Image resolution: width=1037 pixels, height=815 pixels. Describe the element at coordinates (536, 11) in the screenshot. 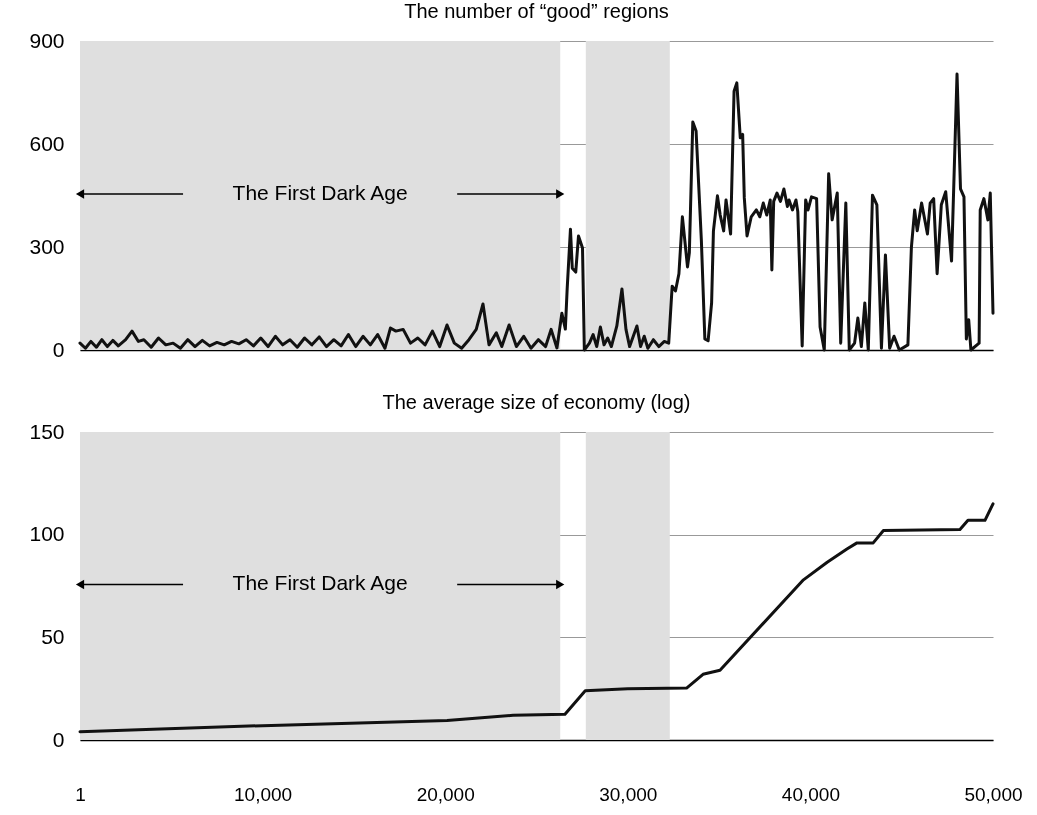

I see `chart-title: The number of “good” regions` at that location.